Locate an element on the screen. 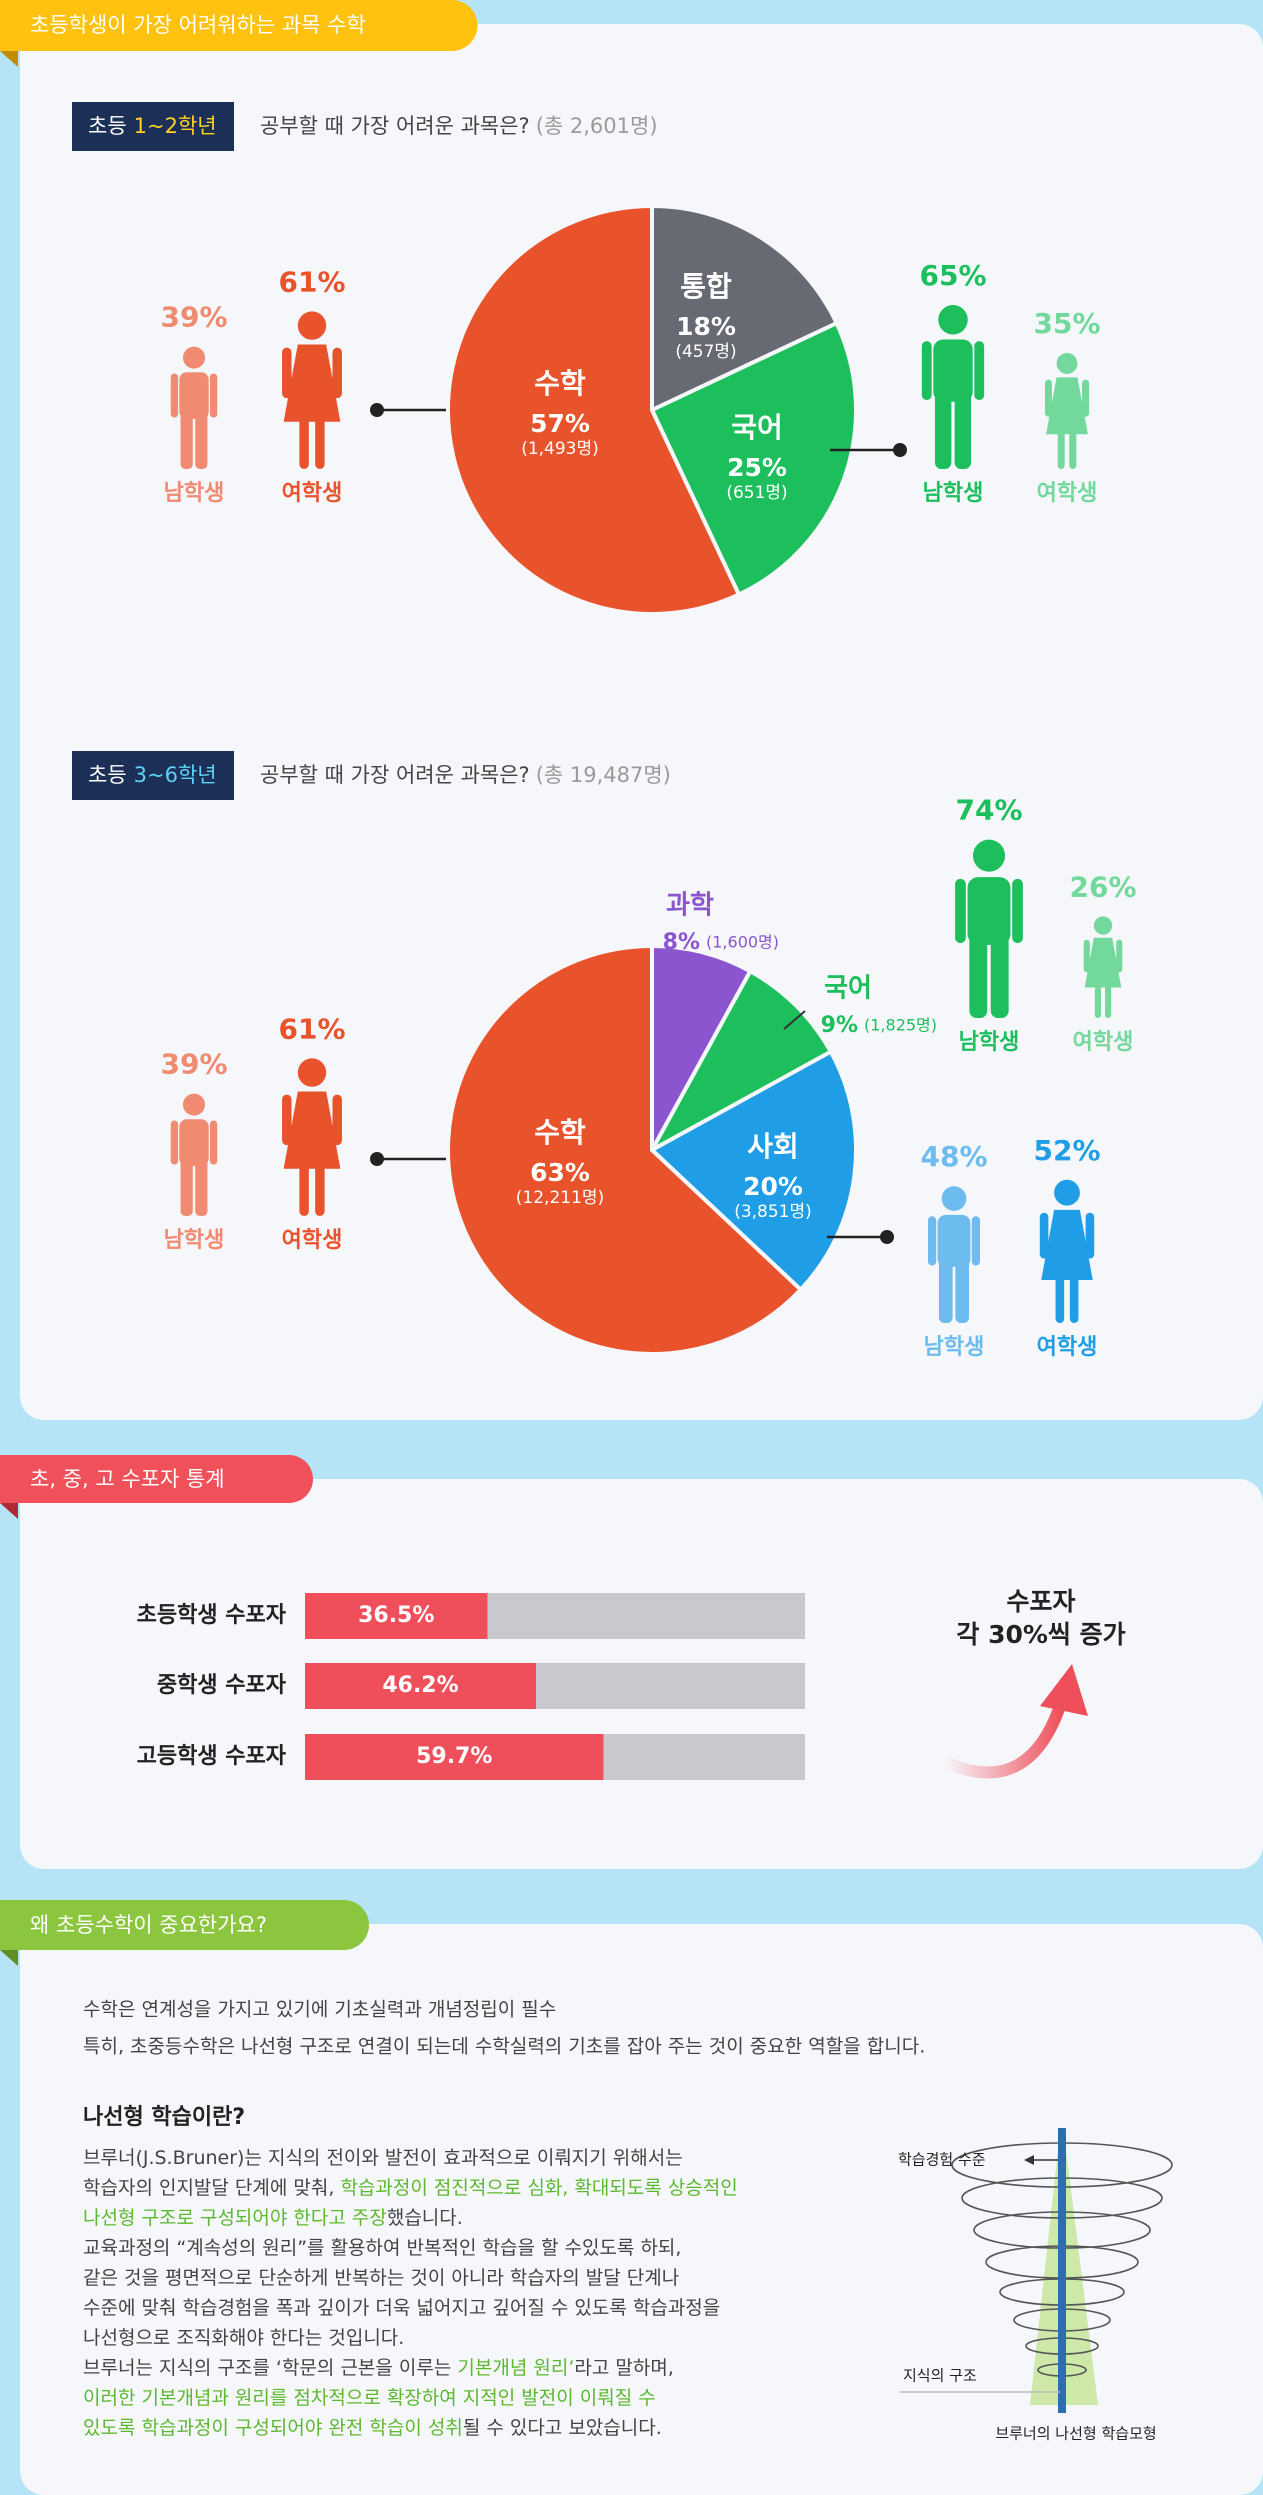 This screenshot has width=1263, height=2495. annotation: 각 30%씩 증가 is located at coordinates (1040, 1634).